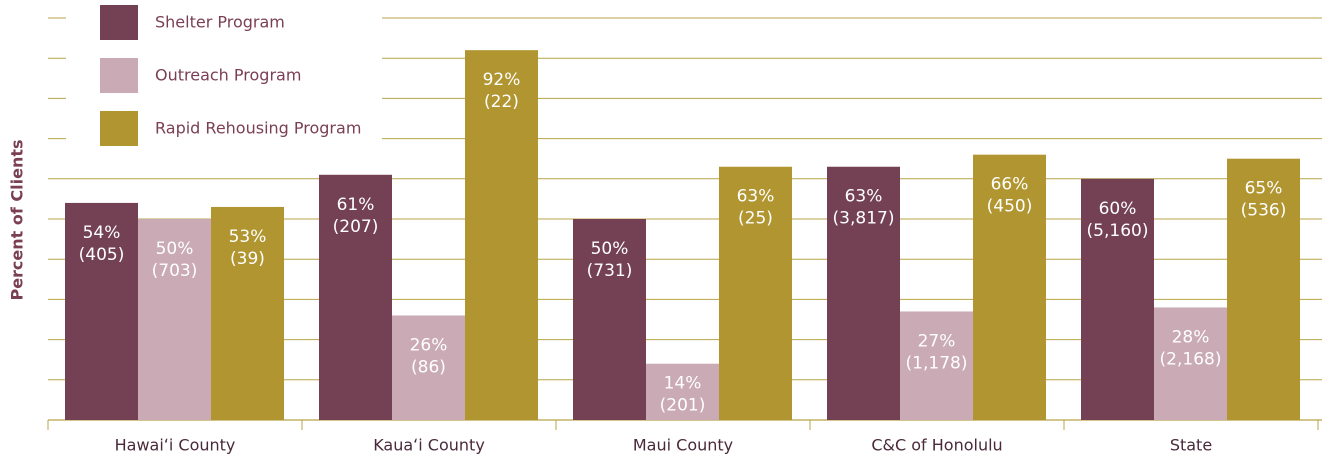  Describe the element at coordinates (220, 22) in the screenshot. I see `legend-label: Shelter Program` at that location.